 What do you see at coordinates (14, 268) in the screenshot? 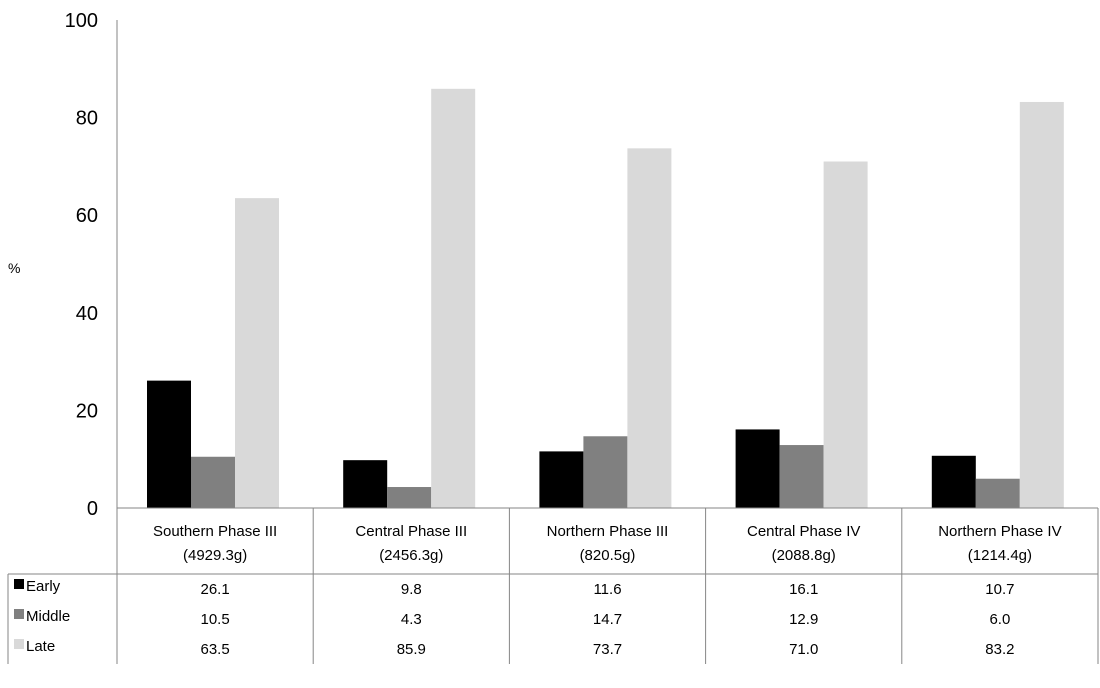
I see `y-axis-label: %` at bounding box center [14, 268].